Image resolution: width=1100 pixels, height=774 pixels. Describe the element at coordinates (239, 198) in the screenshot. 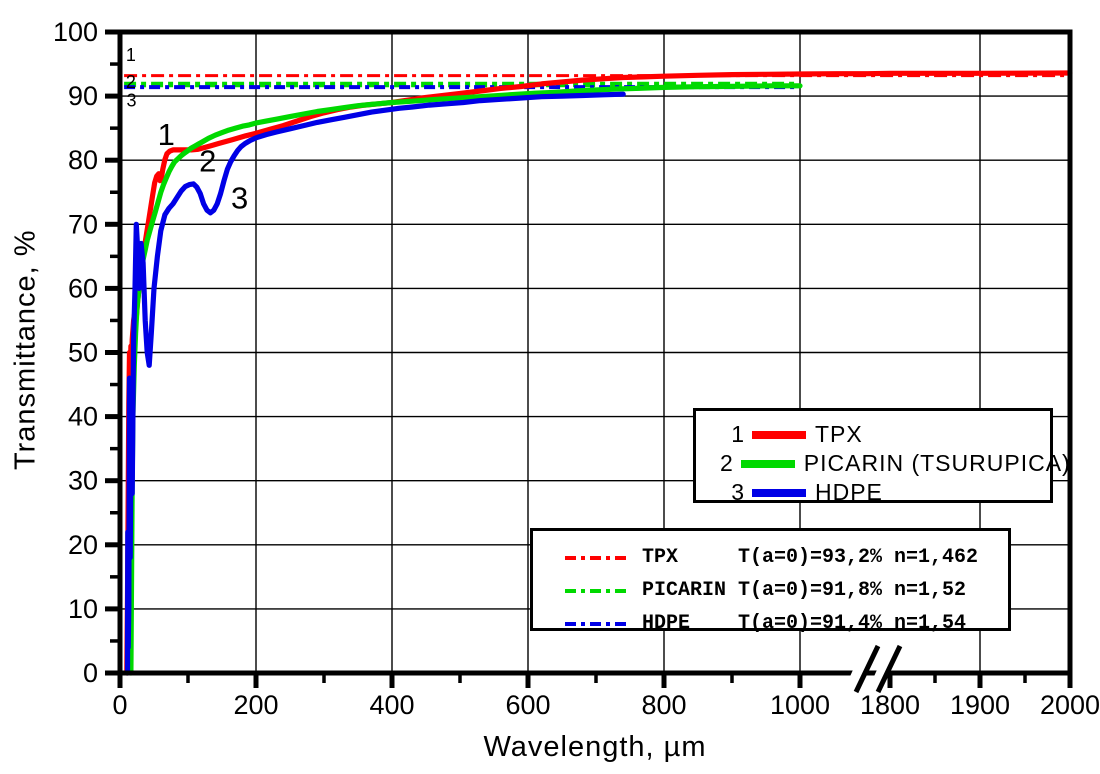

I see `curve-index-label: 3` at that location.